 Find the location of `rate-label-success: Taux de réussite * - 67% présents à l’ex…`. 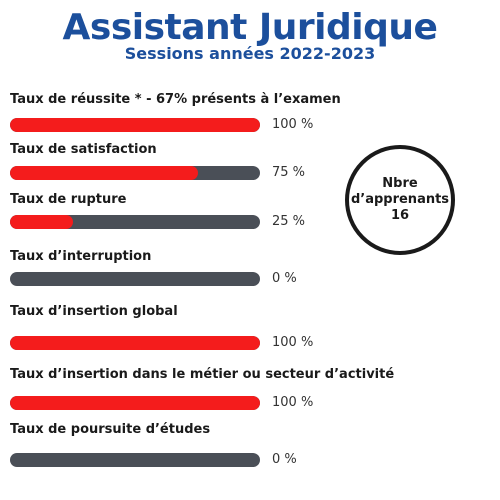

rate-label-success: Taux de réussite * - 67% présents à l’ex… is located at coordinates (175, 99).